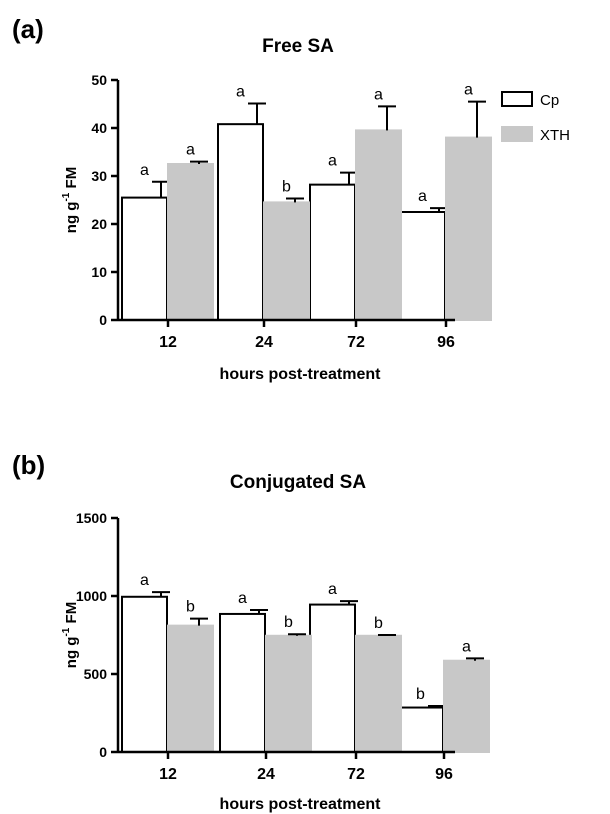 The image size is (610, 814). I want to click on y-tick-label: 20, so click(99, 224).